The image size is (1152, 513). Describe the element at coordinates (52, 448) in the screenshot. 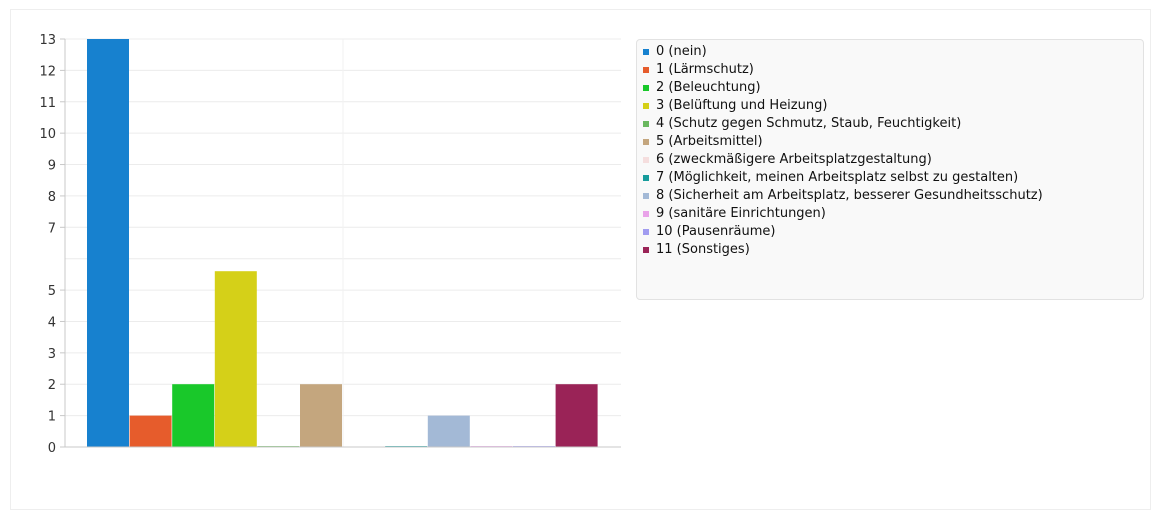

I see `y-tick-label: 0` at that location.